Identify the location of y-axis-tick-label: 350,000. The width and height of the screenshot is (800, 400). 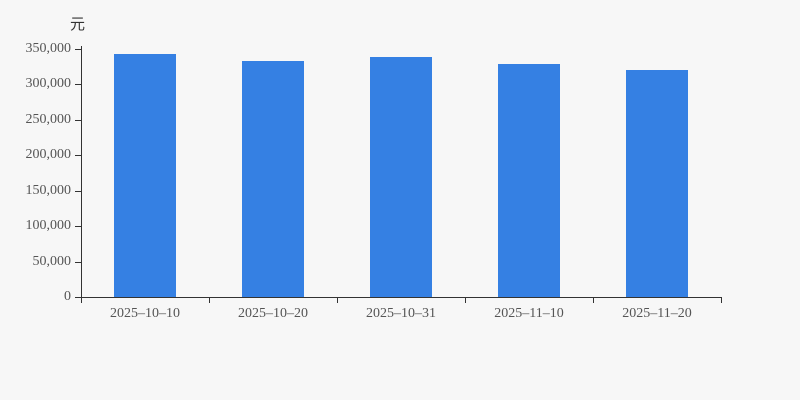
(48, 48).